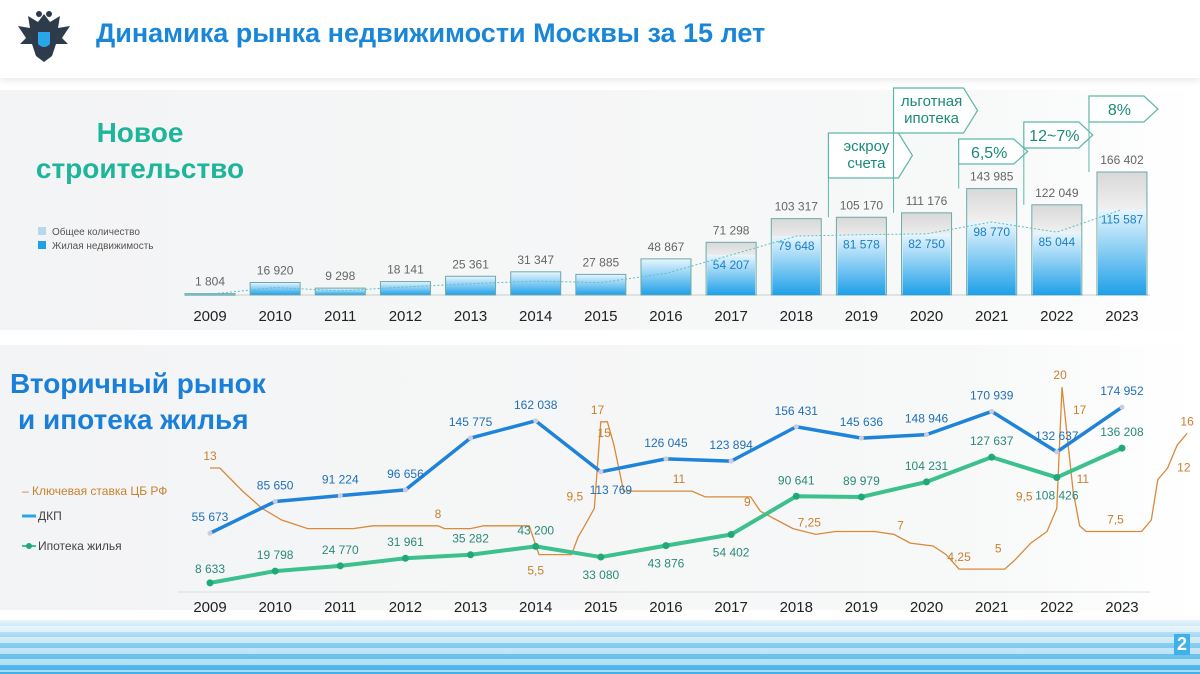 This screenshot has height=674, width=1200. I want to click on key-rate-label: 7, so click(900, 525).